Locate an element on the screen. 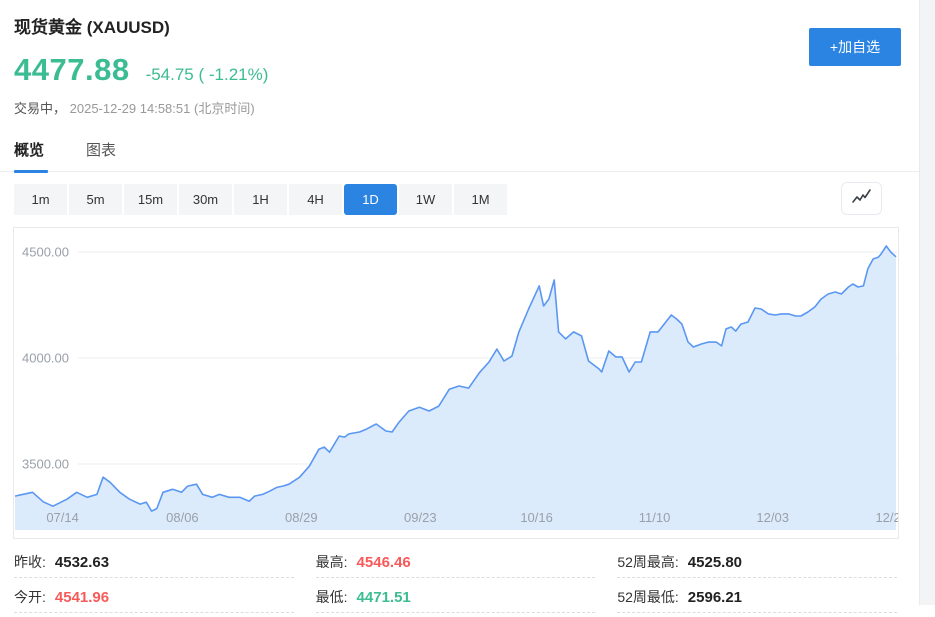  stat-value: 4546.46 is located at coordinates (384, 562).